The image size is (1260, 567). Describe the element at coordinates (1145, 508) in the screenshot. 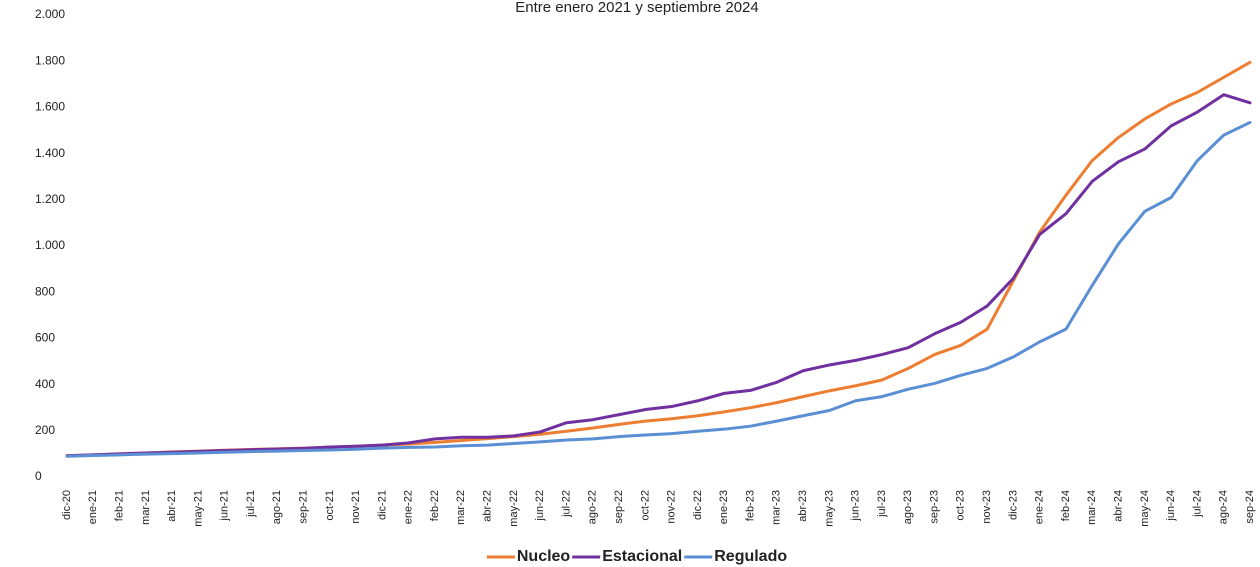

I see `x-tick-label: may-24` at that location.